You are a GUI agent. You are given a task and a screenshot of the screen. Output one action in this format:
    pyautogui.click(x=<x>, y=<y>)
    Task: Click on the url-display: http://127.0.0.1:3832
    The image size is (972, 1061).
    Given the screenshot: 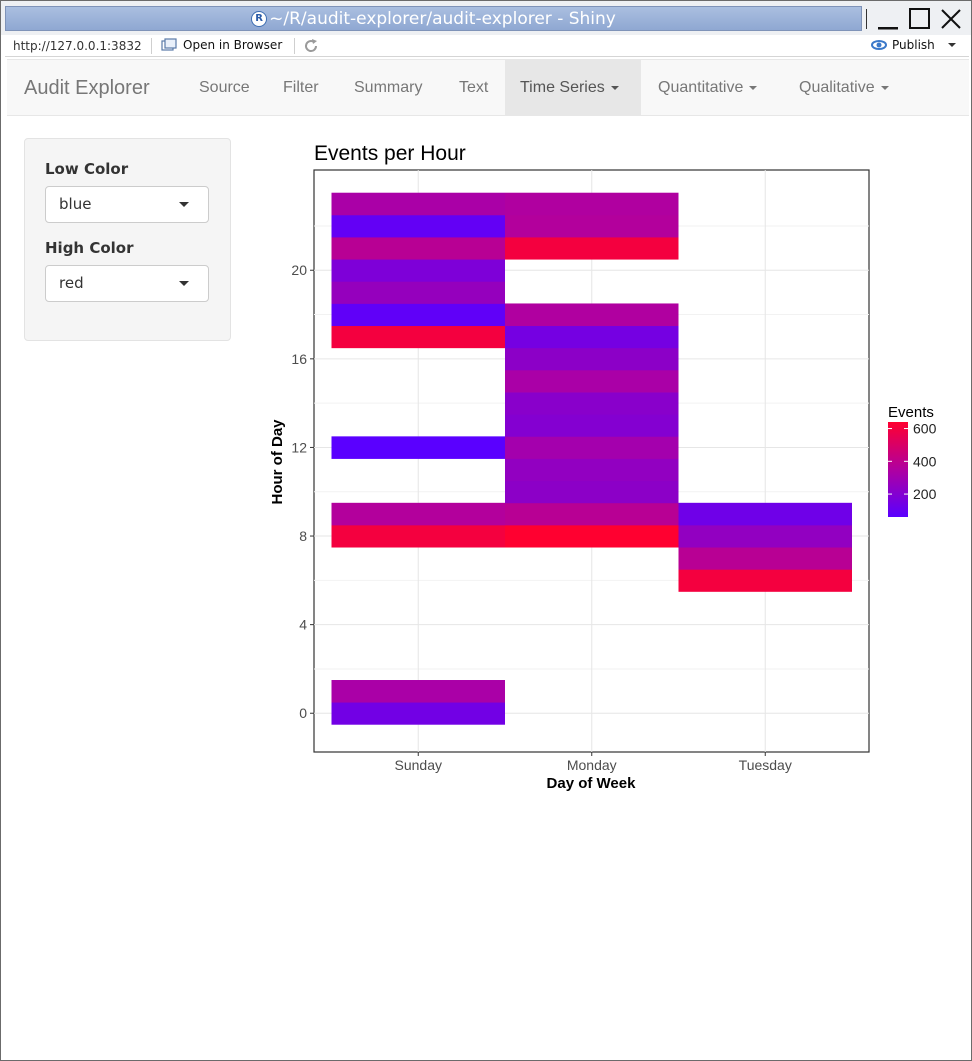 What is the action you would take?
    pyautogui.click(x=77, y=46)
    